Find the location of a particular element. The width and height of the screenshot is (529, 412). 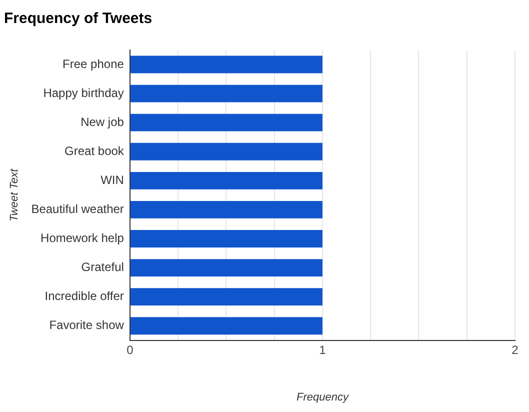

x-tick-label: 2 is located at coordinates (515, 349).